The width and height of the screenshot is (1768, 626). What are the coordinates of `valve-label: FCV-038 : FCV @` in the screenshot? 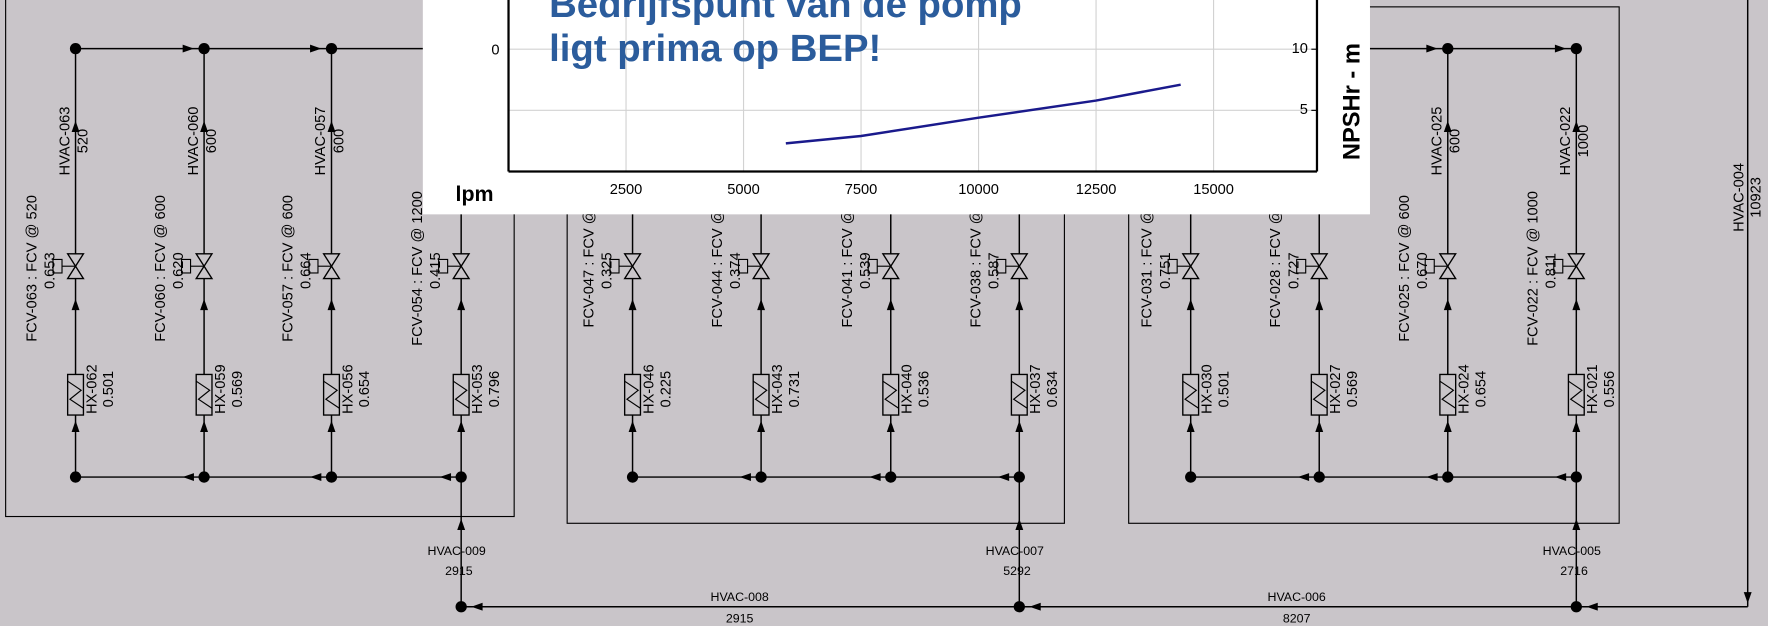 It's located at (976, 268).